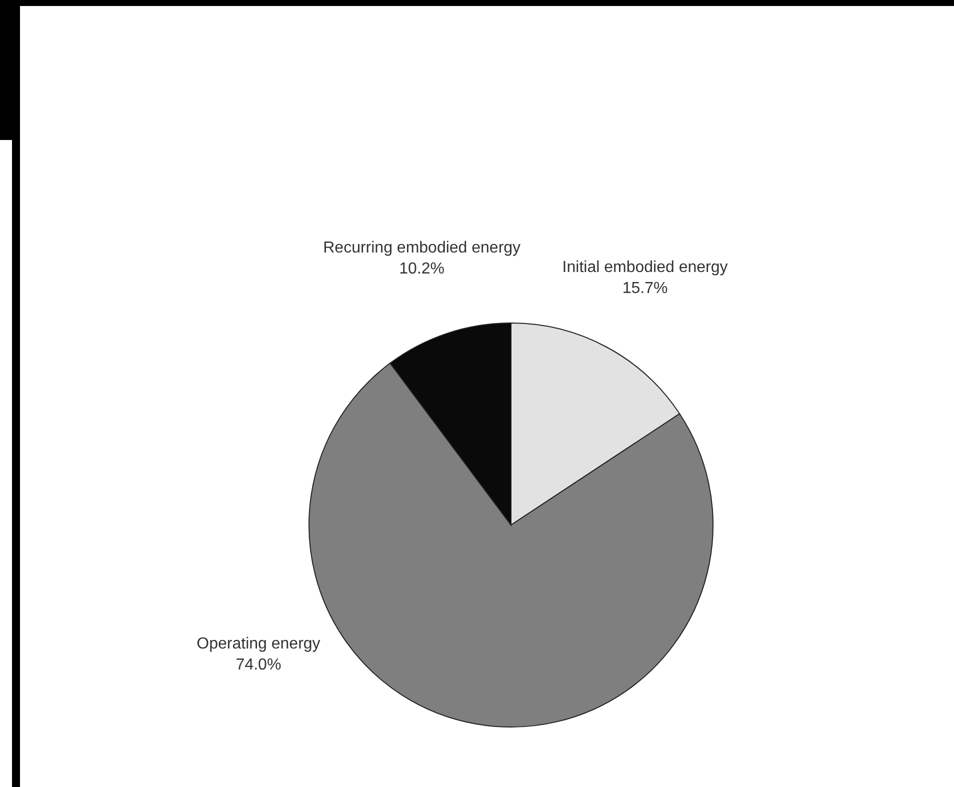  What do you see at coordinates (422, 269) in the screenshot?
I see `data-label: 10.2%` at bounding box center [422, 269].